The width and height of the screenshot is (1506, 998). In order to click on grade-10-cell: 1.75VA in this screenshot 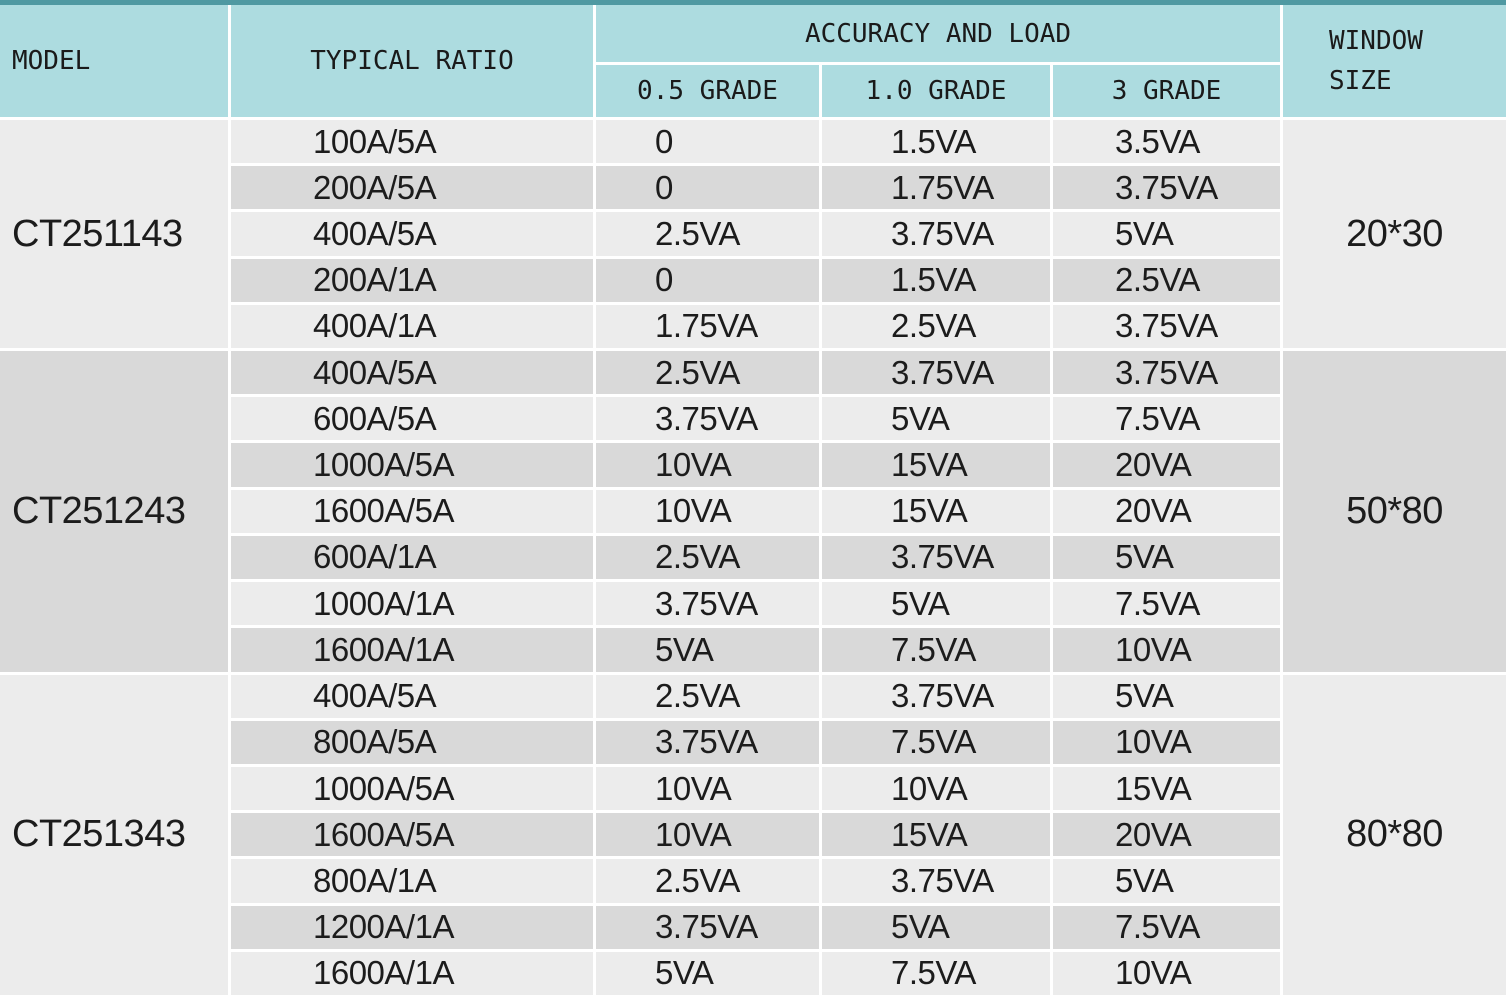, I will do `click(936, 188)`.